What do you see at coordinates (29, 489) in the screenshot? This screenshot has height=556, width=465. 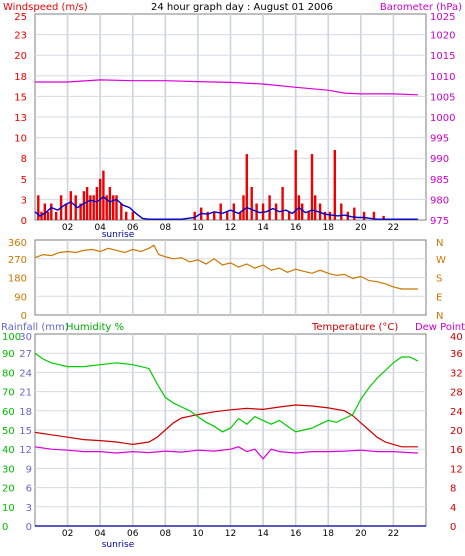 I see `y-tick-label: 6` at bounding box center [29, 489].